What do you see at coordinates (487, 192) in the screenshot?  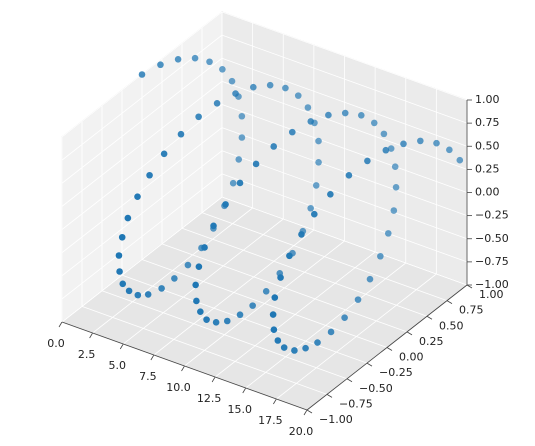 I see `z-tick-label: 0.00` at bounding box center [487, 192].